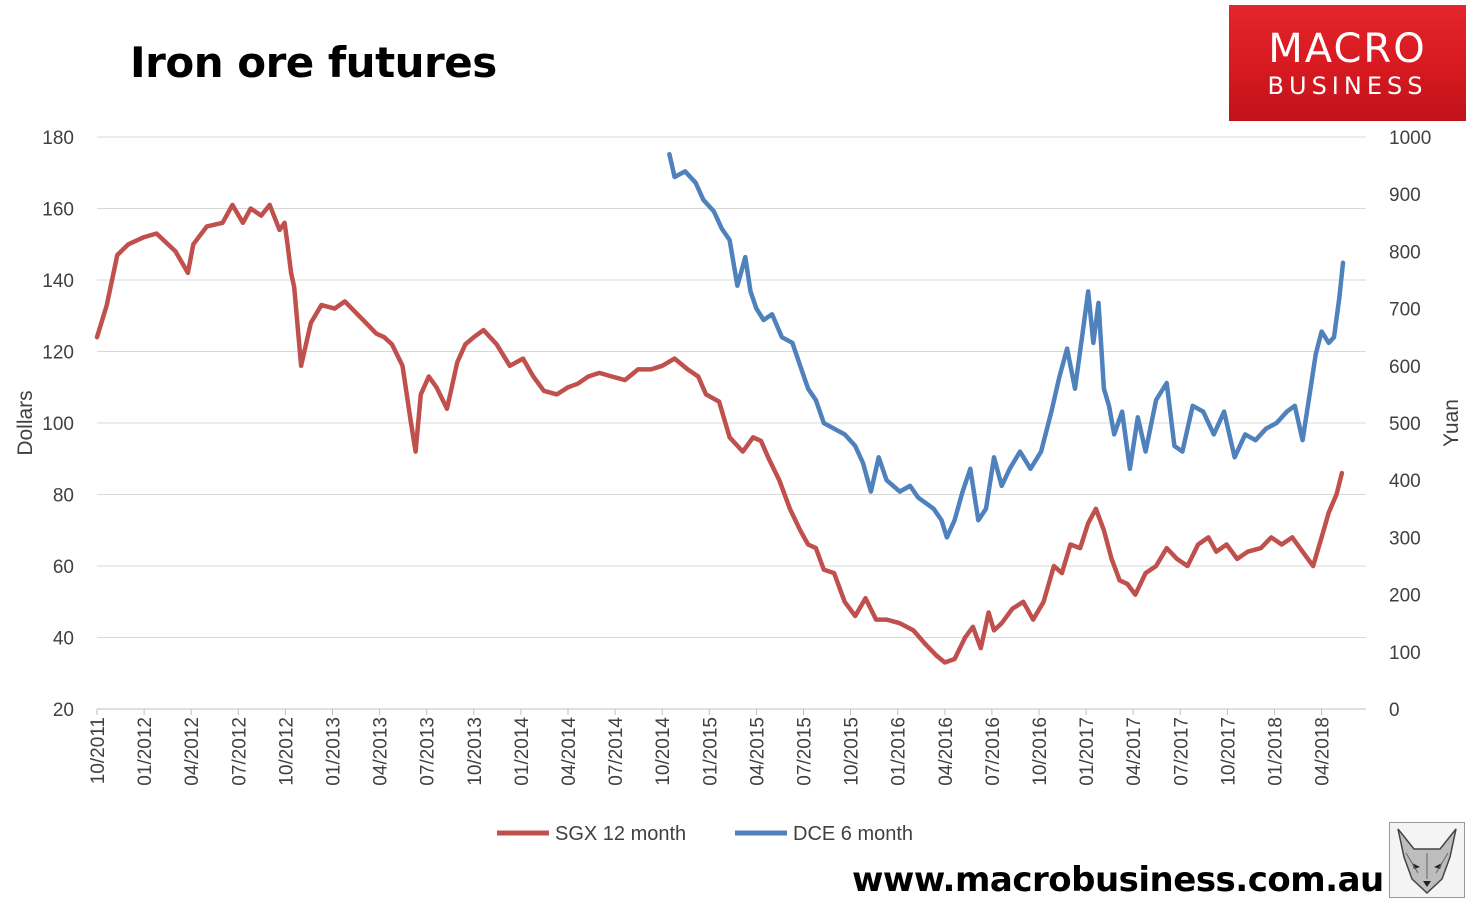 This screenshot has width=1473, height=904. What do you see at coordinates (58, 138) in the screenshot?
I see `y-tick-label: 180` at bounding box center [58, 138].